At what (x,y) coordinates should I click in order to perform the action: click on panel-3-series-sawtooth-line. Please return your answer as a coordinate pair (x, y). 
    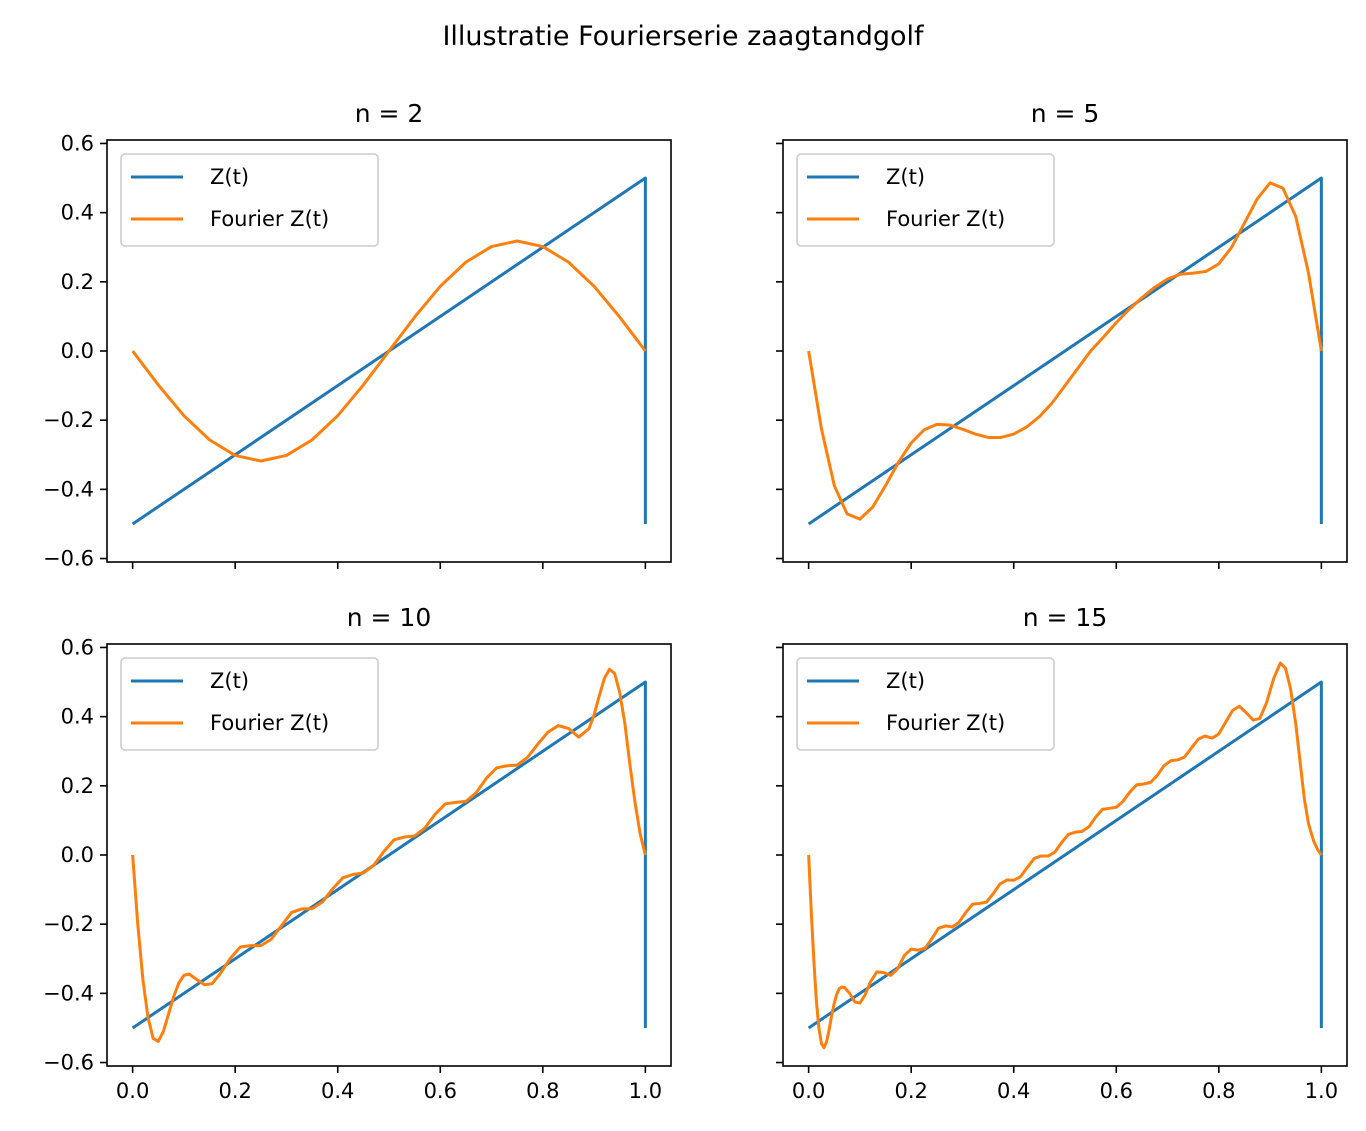
    Looking at the image, I should click on (389, 855).